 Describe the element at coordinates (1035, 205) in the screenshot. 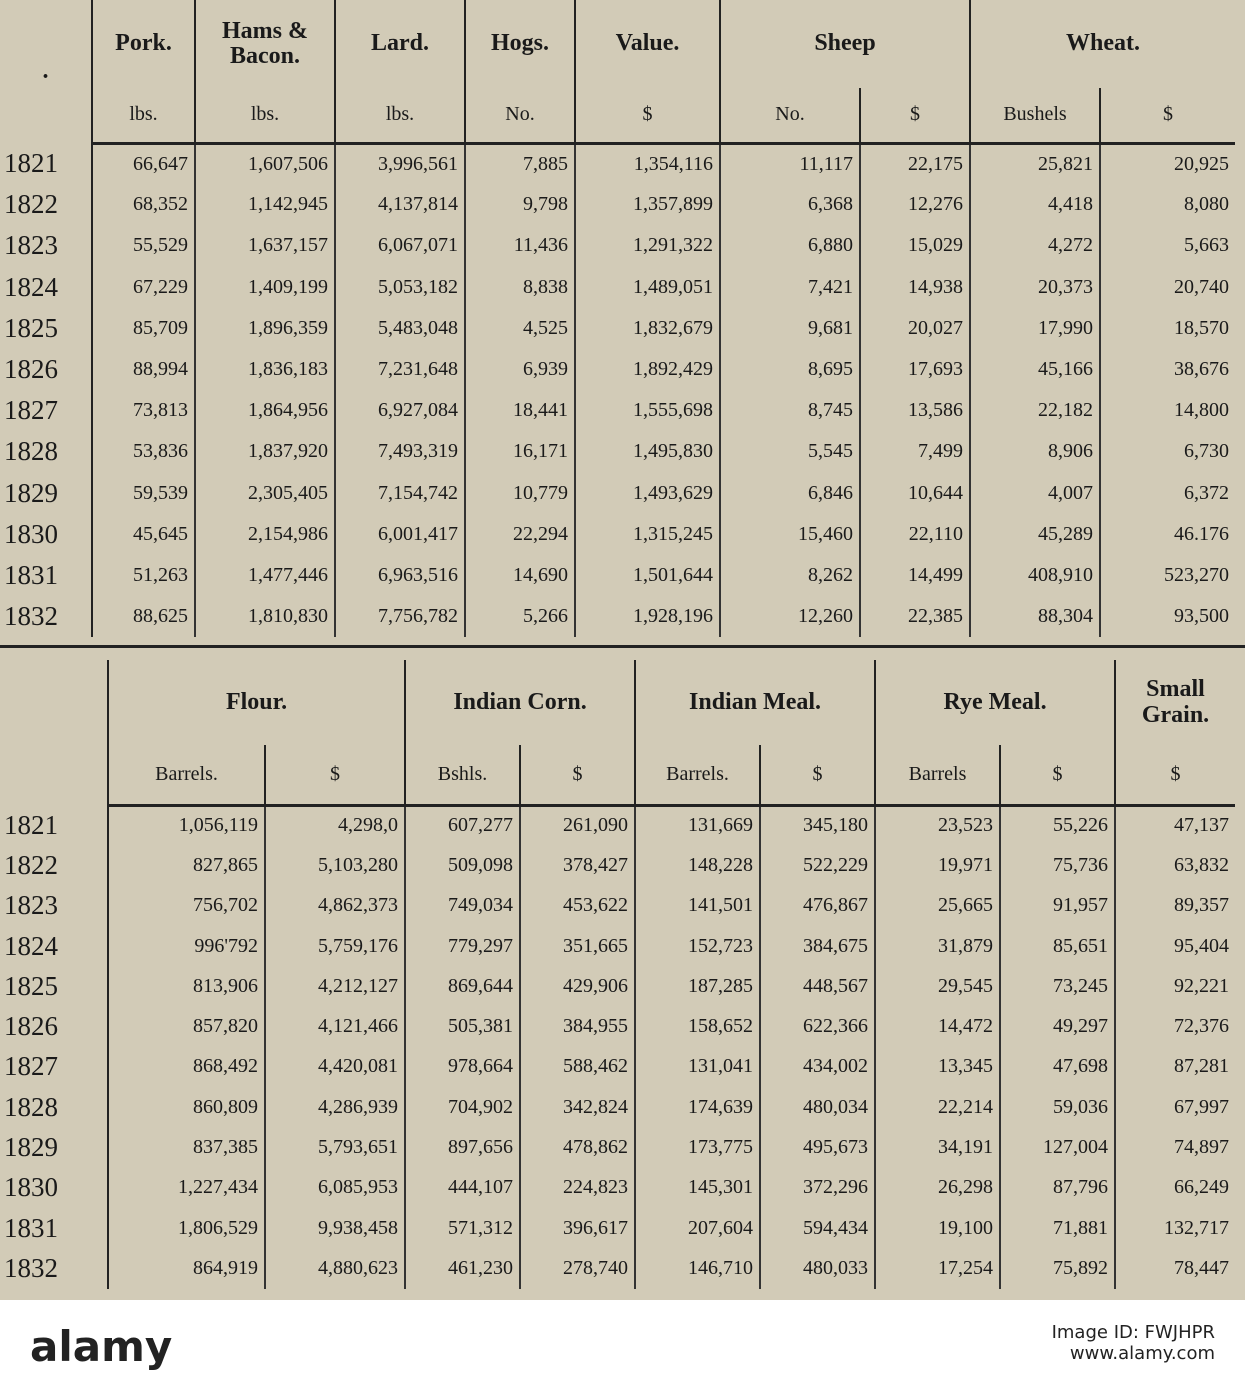

I see `cell: 4,418` at that location.